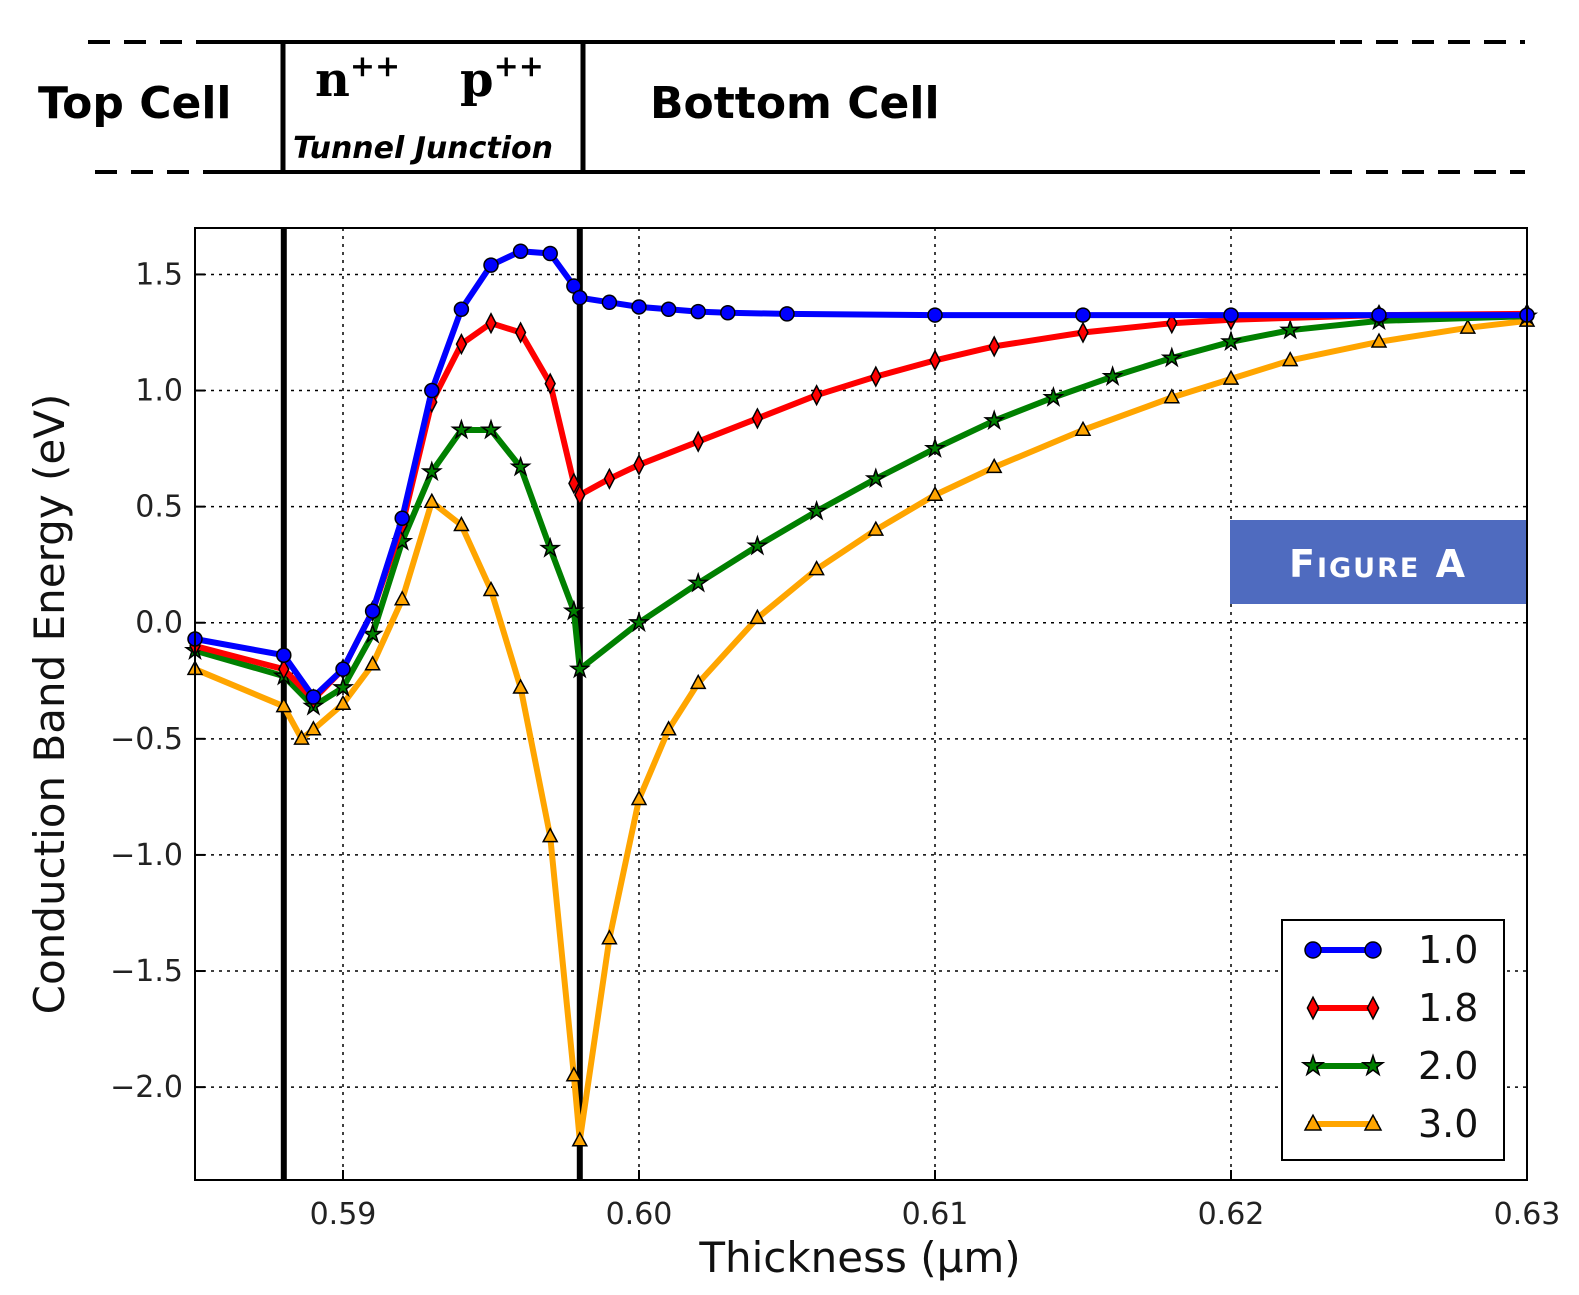 This screenshot has height=1295, width=1579. What do you see at coordinates (159, 507) in the screenshot?
I see `y-tick-label: 0.5` at bounding box center [159, 507].